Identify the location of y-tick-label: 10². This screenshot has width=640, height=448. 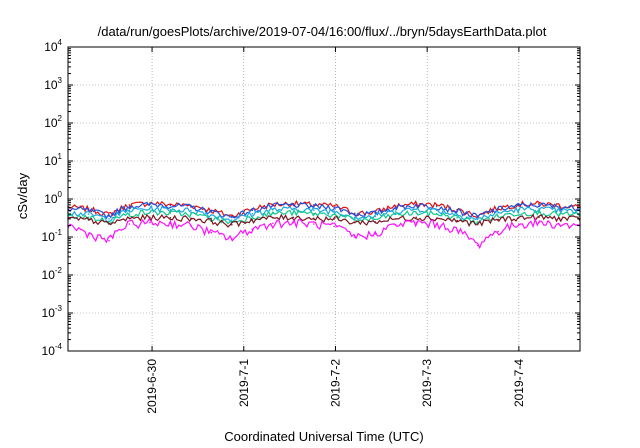
(53, 122).